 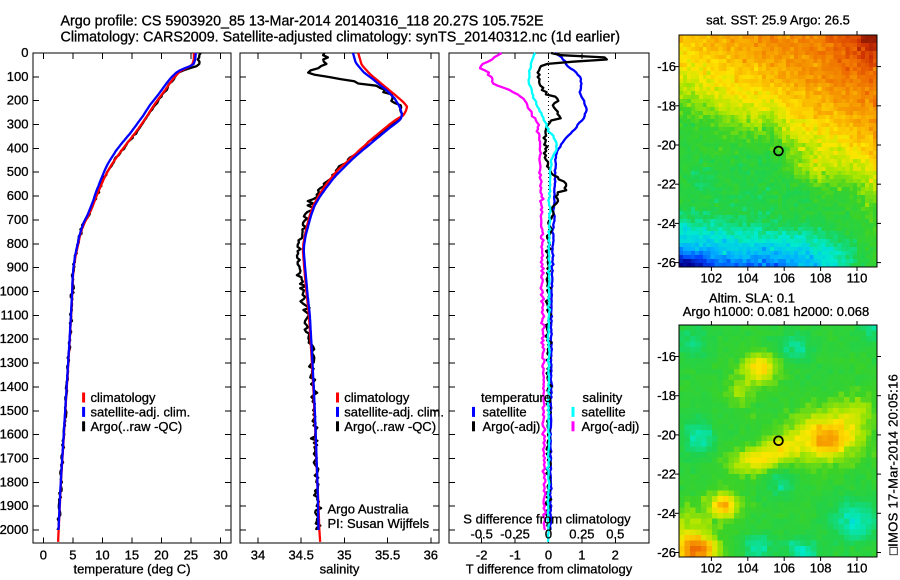 I want to click on svg-text: 34, so click(x=258, y=555).